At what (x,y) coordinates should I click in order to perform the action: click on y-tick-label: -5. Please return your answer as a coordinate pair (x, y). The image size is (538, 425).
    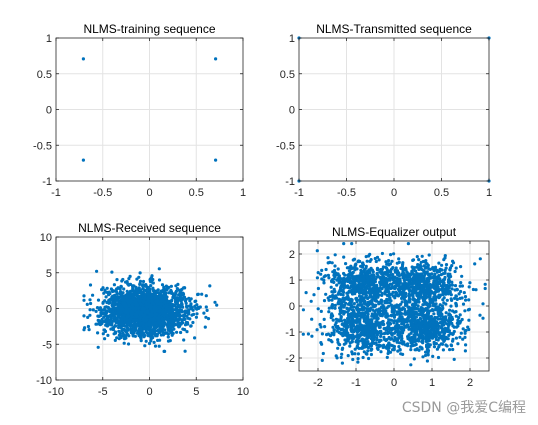
    Looking at the image, I should click on (47, 345).